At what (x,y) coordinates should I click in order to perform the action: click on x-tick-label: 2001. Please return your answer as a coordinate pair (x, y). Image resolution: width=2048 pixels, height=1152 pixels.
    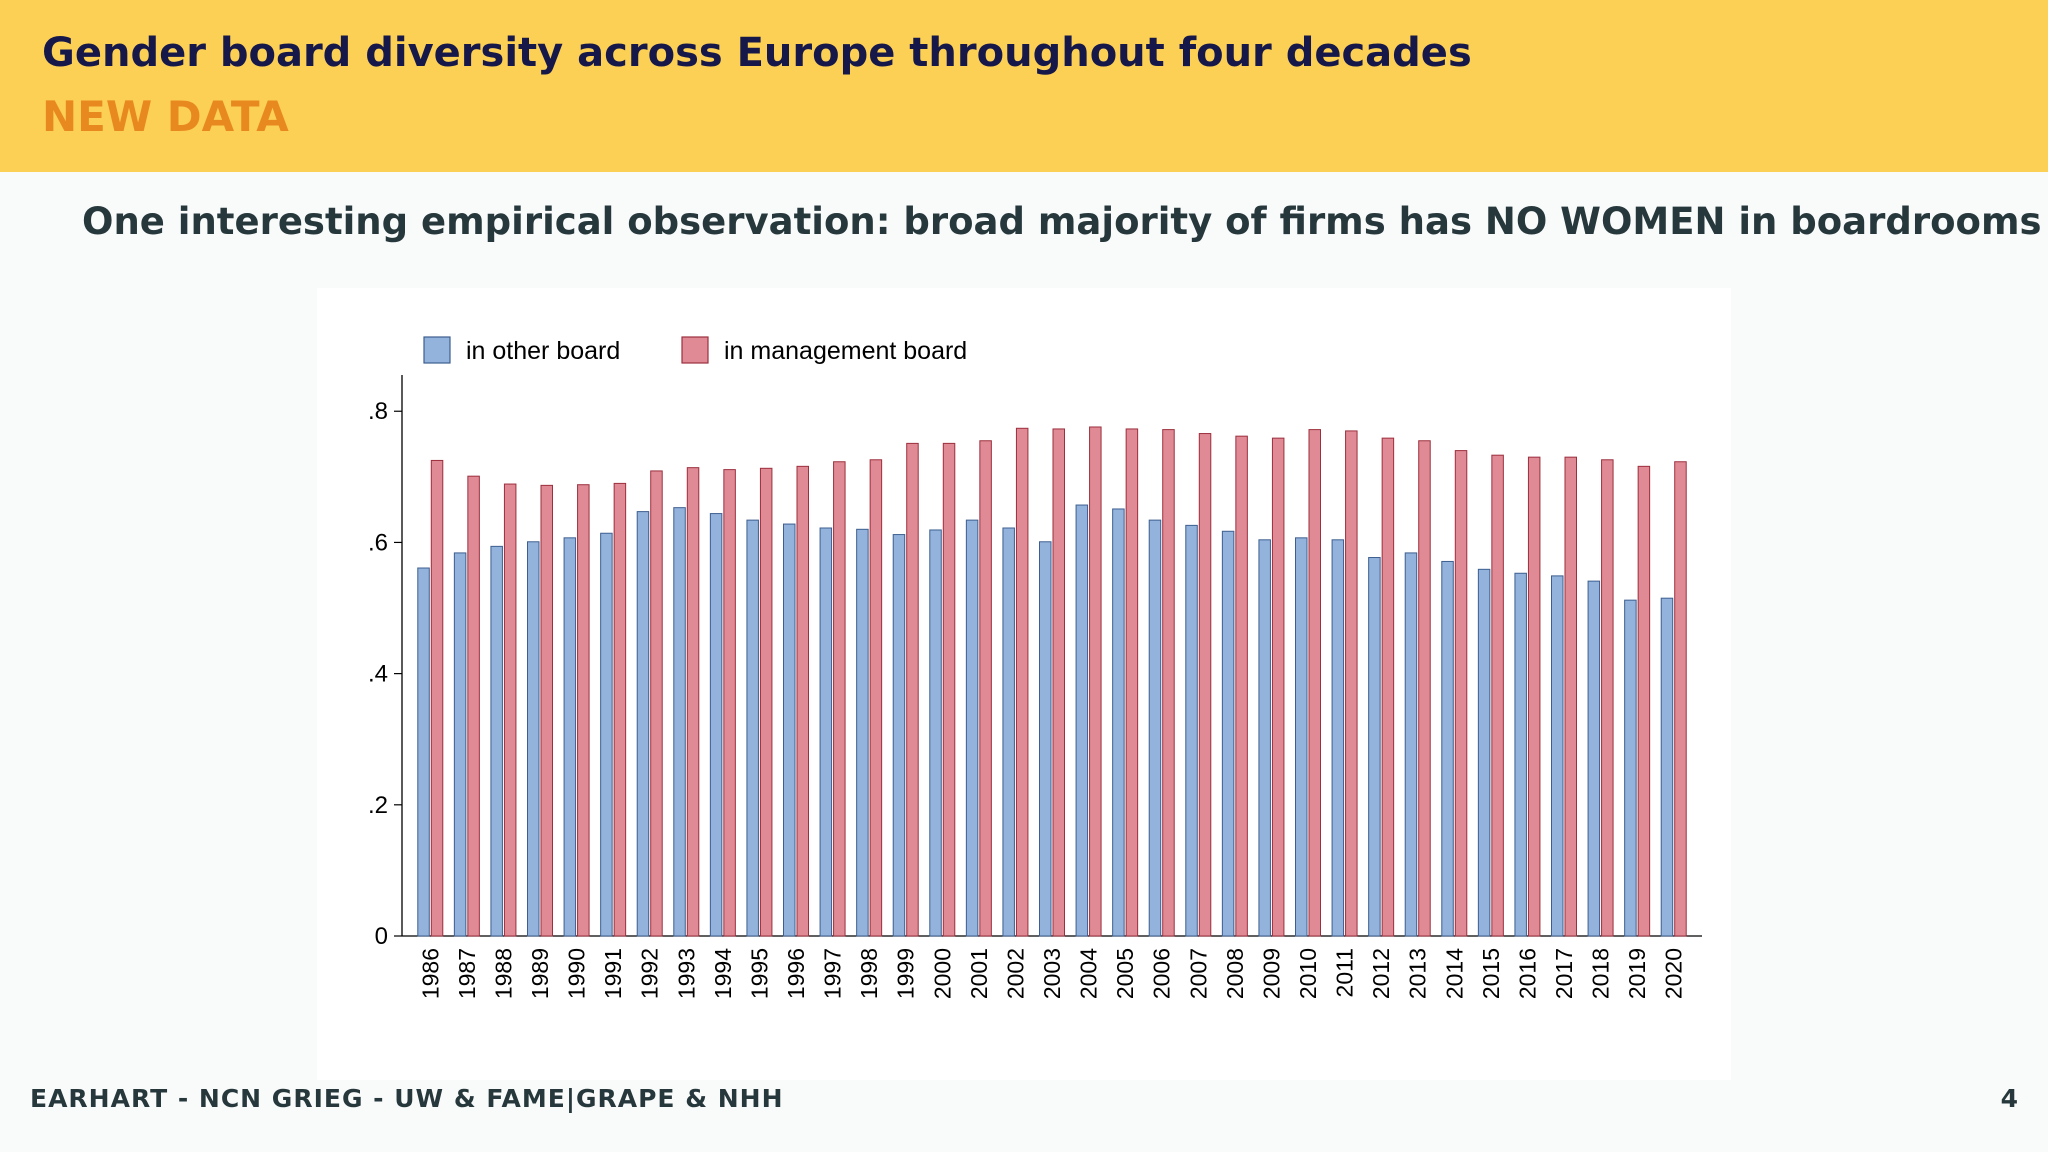
    Looking at the image, I should click on (979, 973).